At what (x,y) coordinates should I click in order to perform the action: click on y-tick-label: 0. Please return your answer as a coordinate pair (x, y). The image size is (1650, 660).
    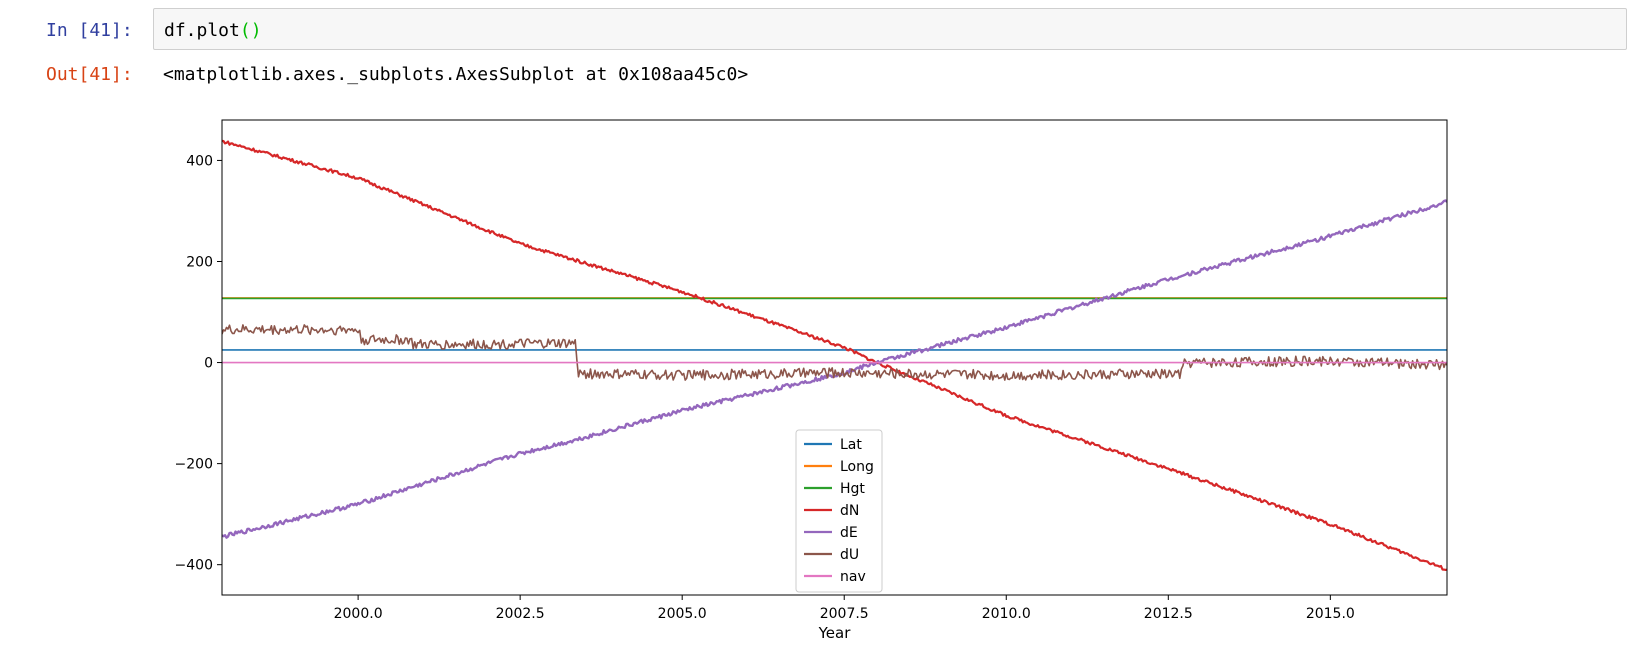
    Looking at the image, I should click on (208, 364).